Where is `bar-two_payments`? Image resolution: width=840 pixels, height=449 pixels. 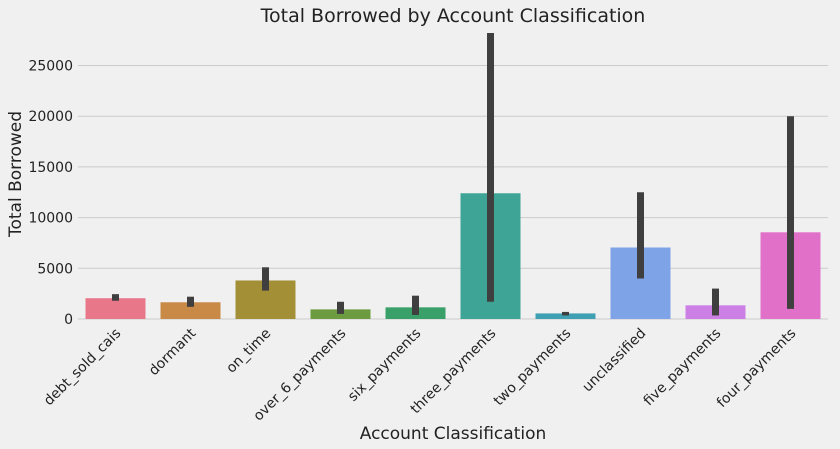
bar-two_payments is located at coordinates (565, 316).